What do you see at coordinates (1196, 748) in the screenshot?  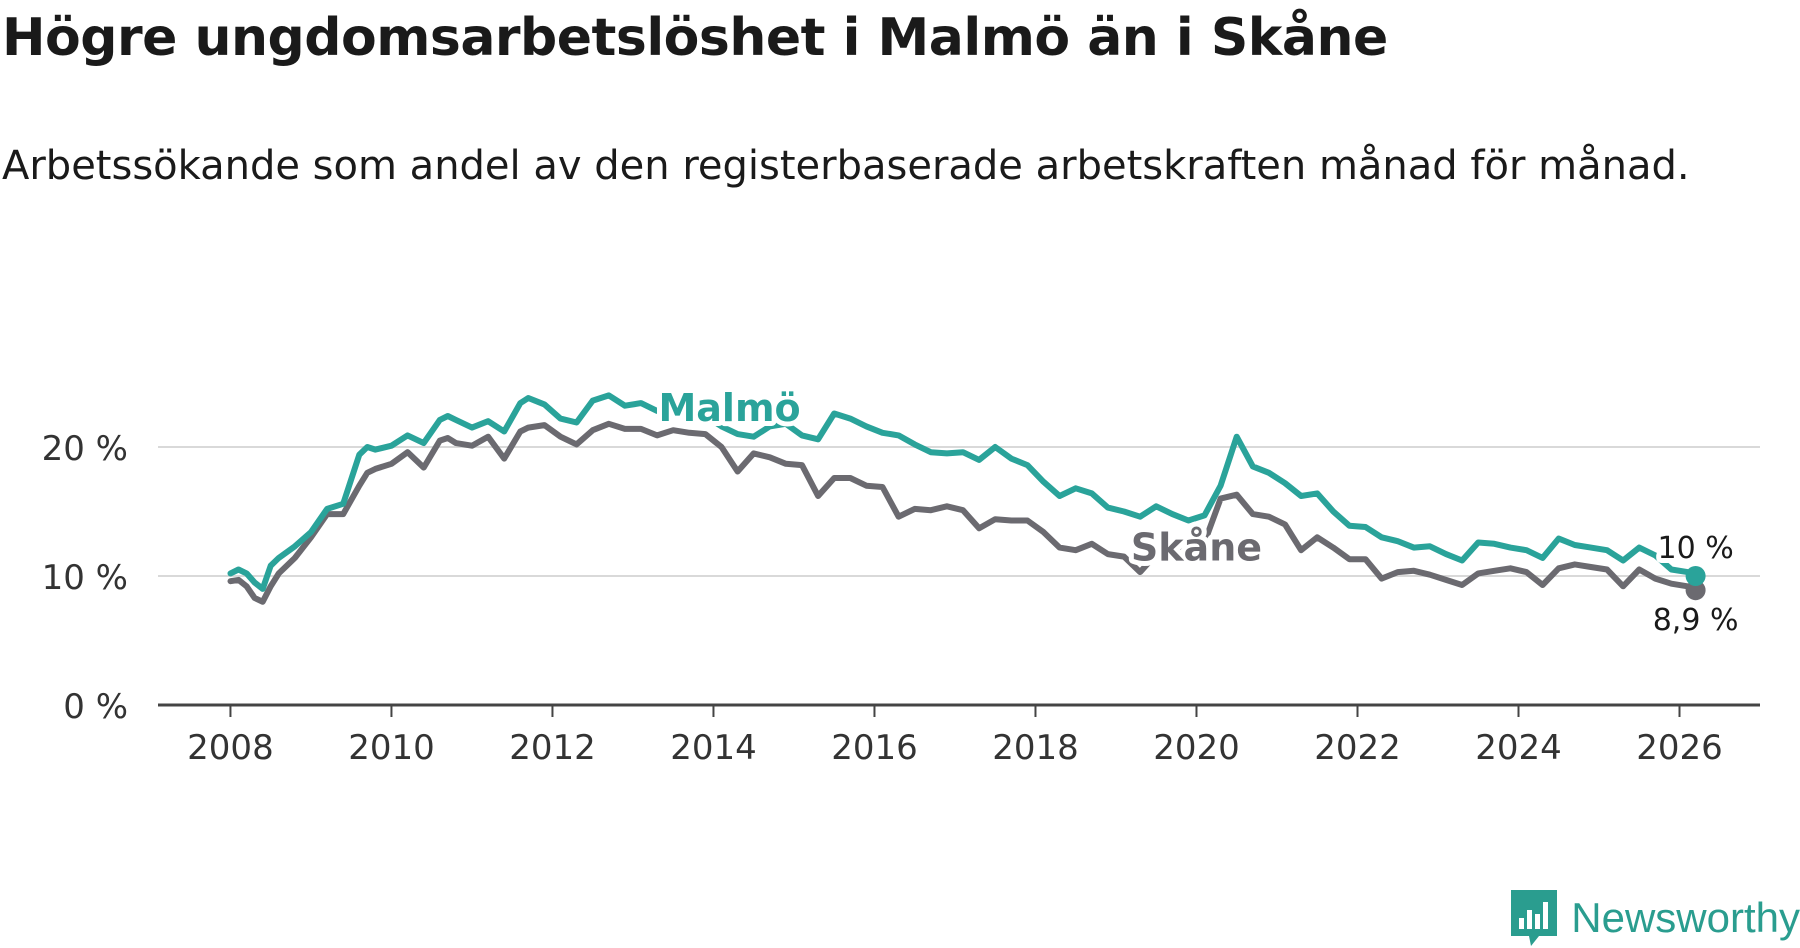 I see `x-tick-label: 2020` at bounding box center [1196, 748].